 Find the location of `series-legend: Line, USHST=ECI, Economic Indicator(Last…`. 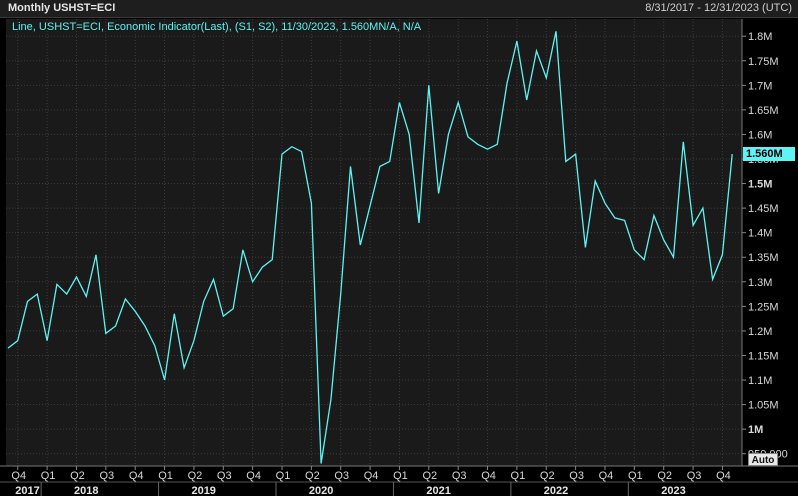

series-legend: Line, USHST=ECI, Economic Indicator(Last… is located at coordinates (217, 27).